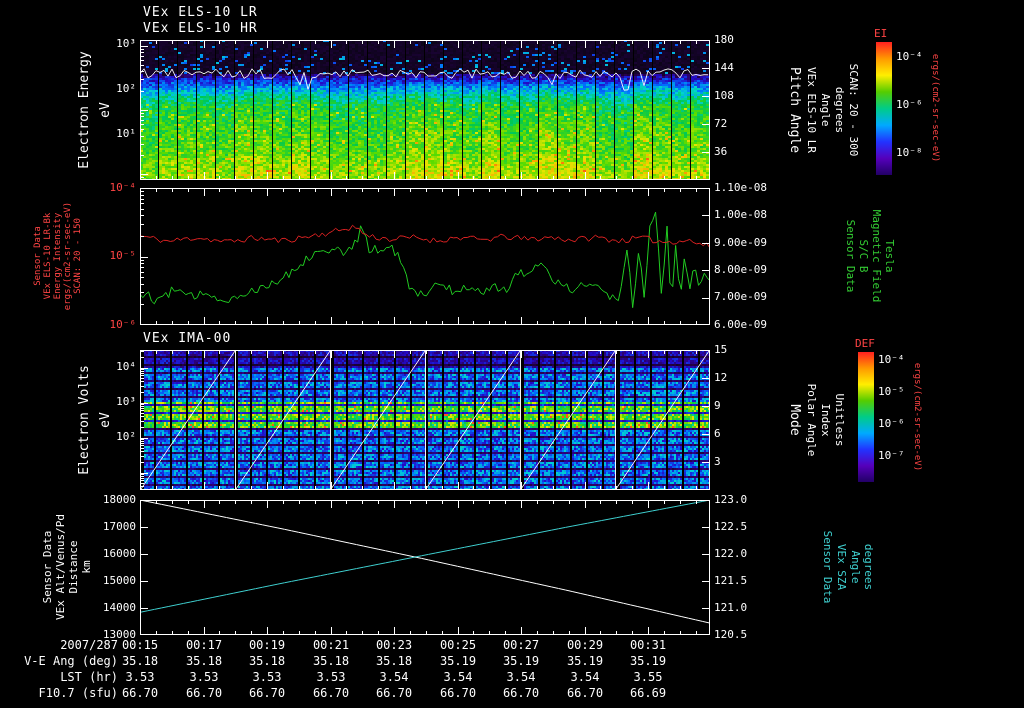  I want to click on p1-y2axis-label: degrees, so click(839, 110).